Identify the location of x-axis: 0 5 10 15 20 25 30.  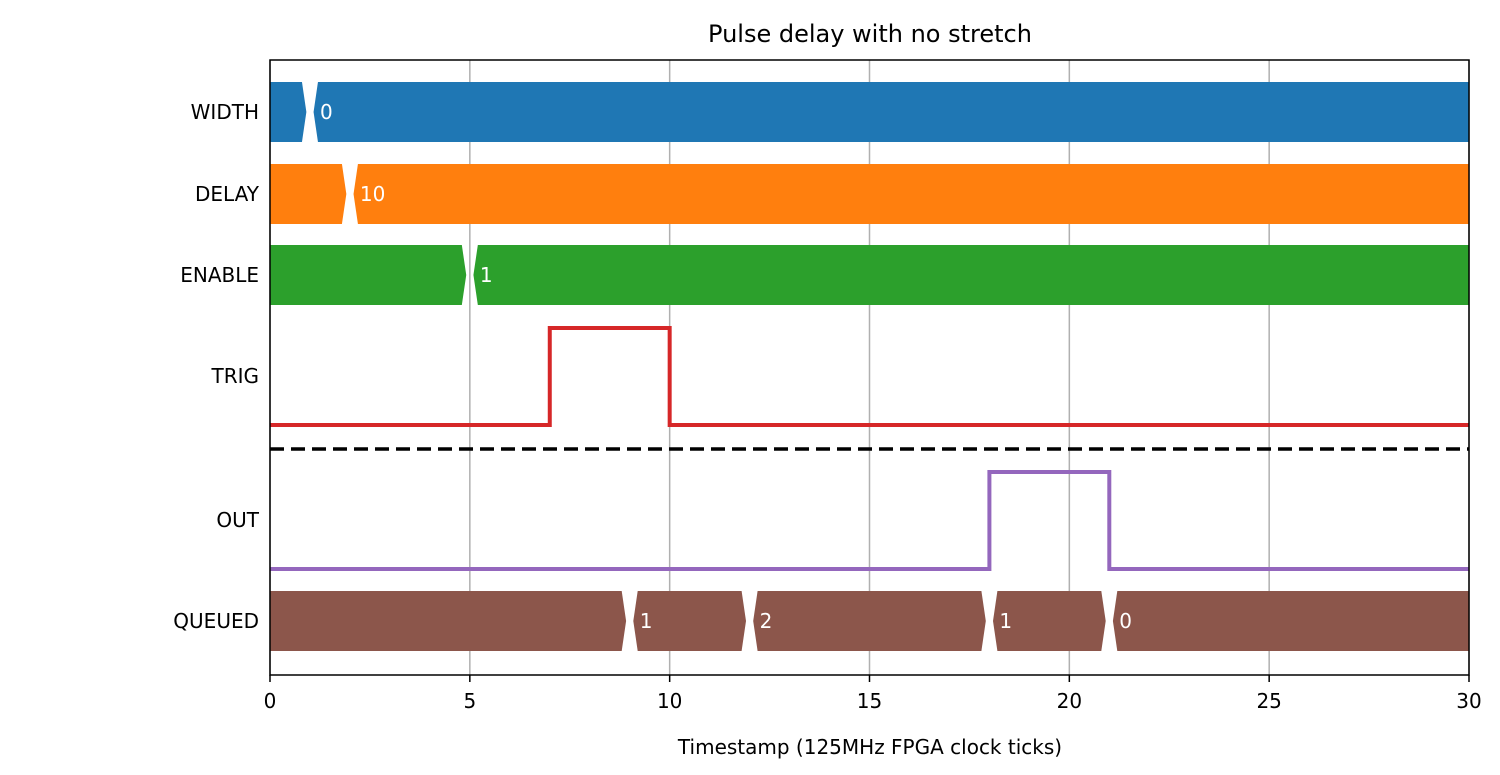
(873, 694).